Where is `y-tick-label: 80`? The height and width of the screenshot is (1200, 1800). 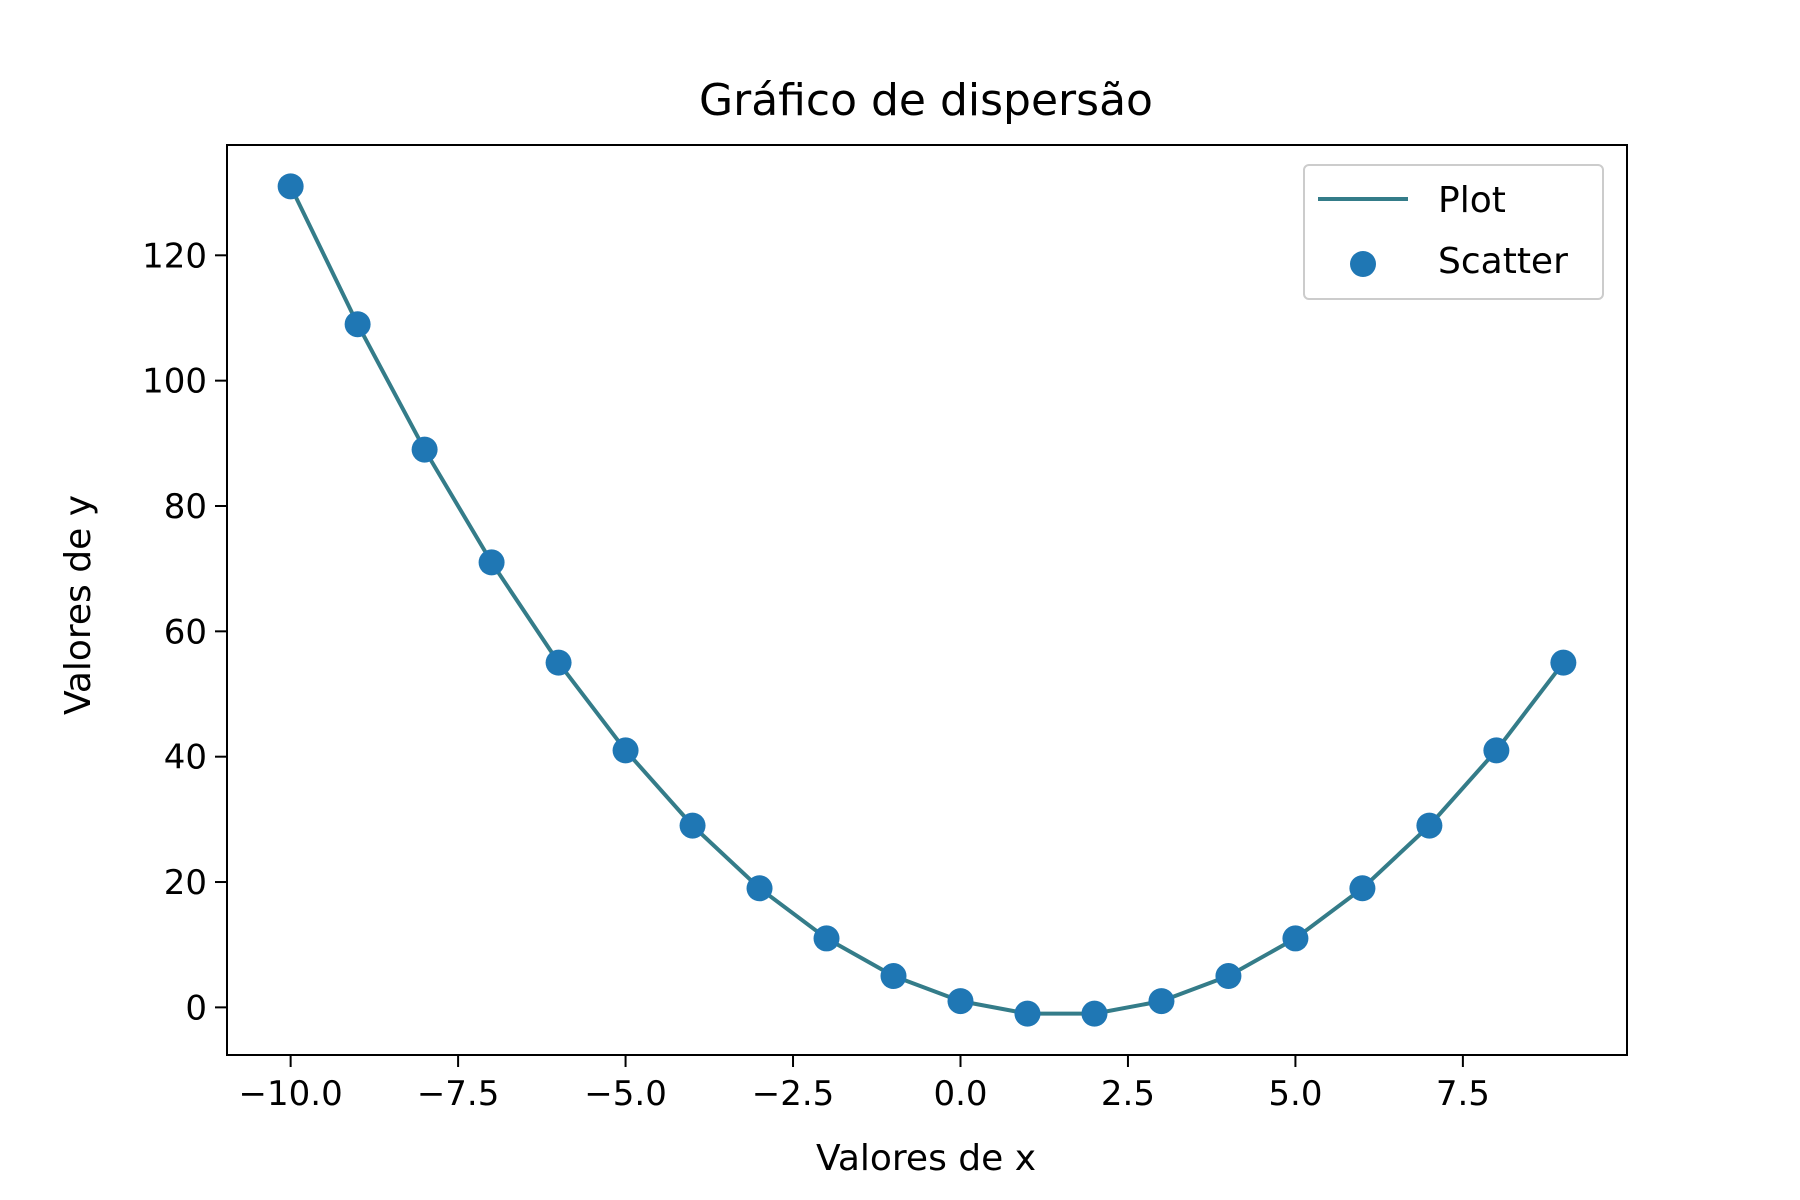 y-tick-label: 80 is located at coordinates (185, 507).